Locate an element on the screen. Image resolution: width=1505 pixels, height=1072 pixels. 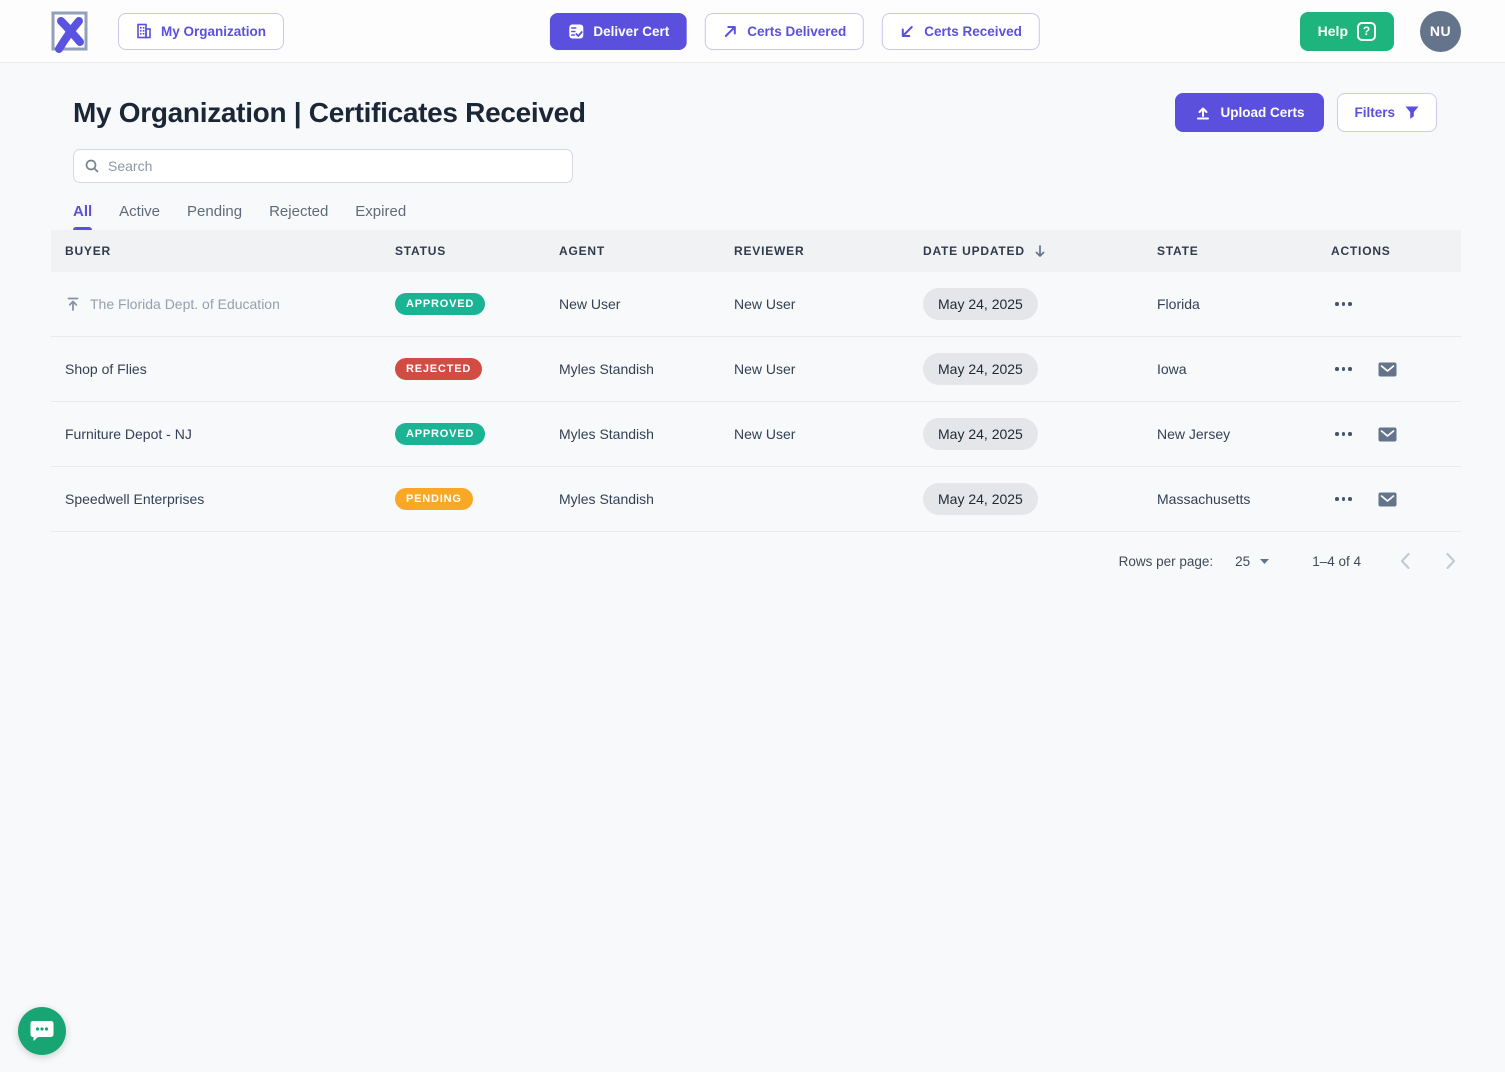
my-organization-button: My Organization is located at coordinates (201, 31).